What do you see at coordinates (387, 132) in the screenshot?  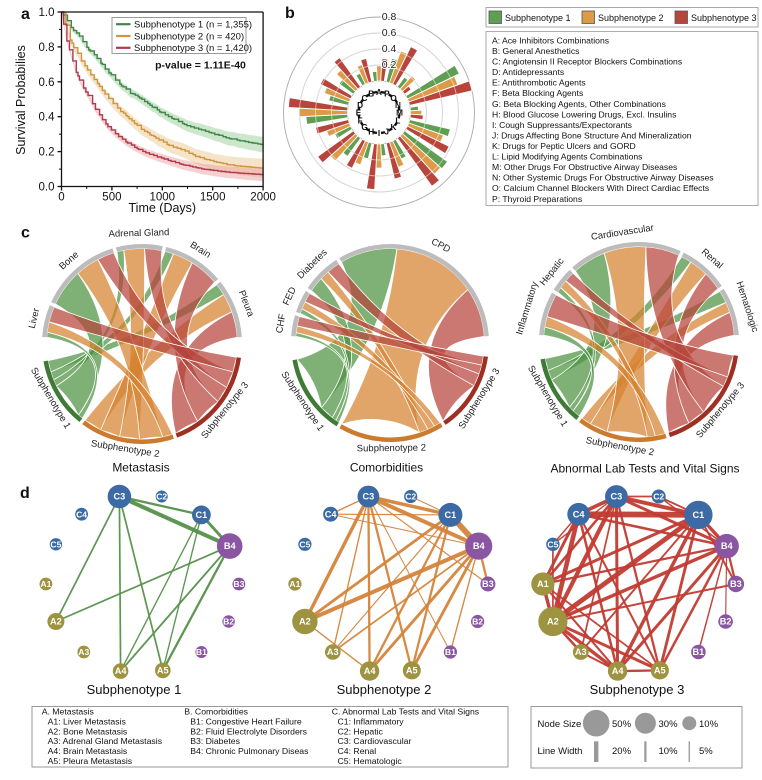 I see `svg-text: J` at bounding box center [387, 132].